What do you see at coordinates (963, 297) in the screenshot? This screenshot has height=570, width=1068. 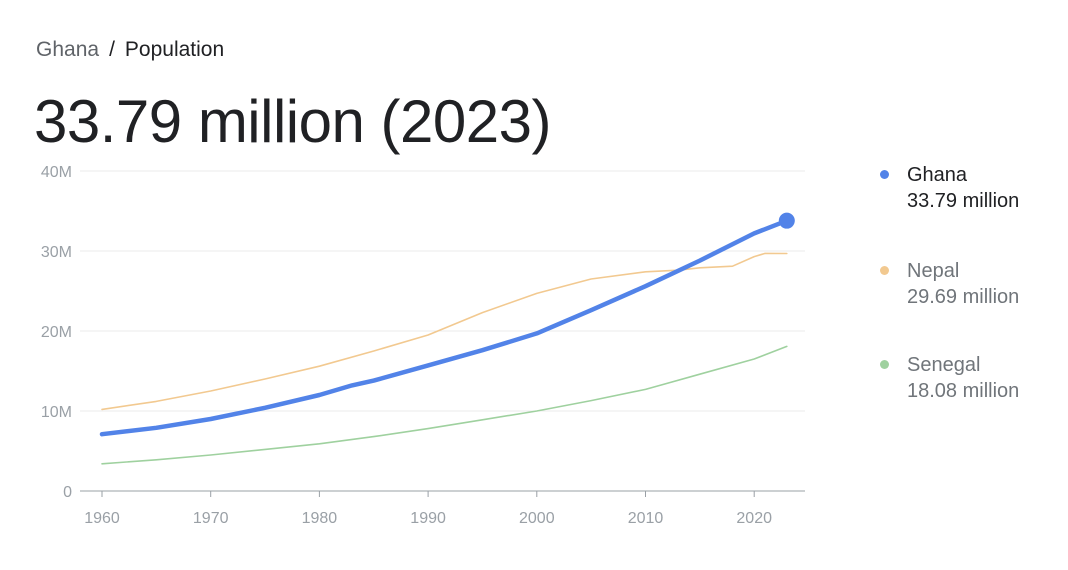 I see `legend-series-value: 29.69 million` at bounding box center [963, 297].